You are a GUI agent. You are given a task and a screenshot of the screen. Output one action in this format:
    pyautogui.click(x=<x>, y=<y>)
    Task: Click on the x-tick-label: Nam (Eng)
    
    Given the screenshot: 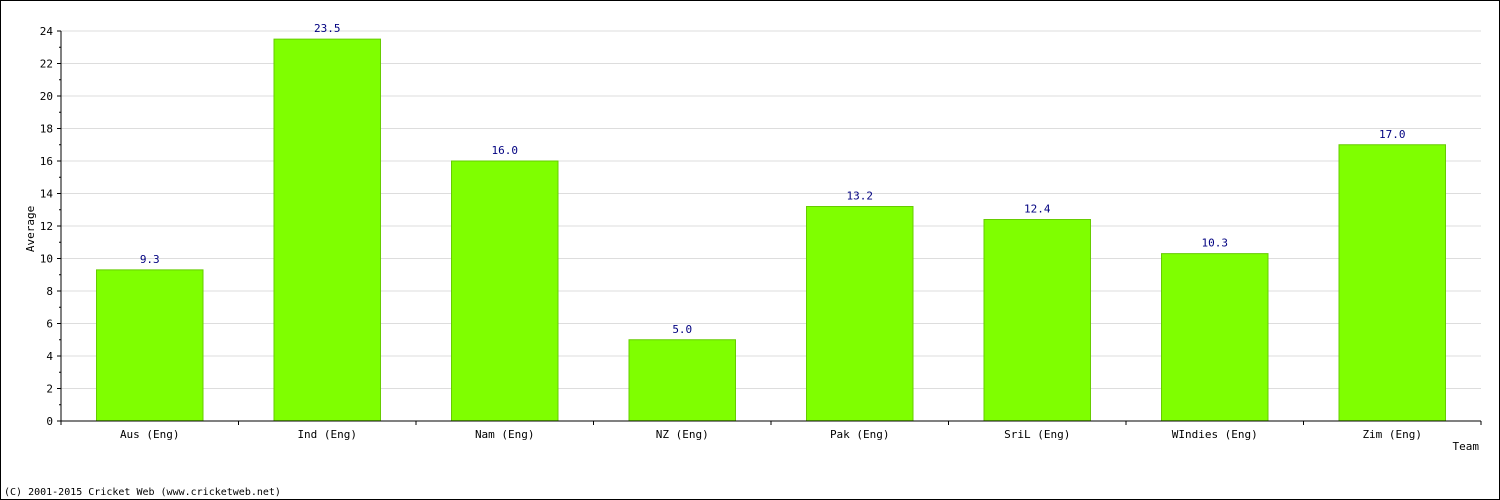 What is the action you would take?
    pyautogui.click(x=505, y=434)
    